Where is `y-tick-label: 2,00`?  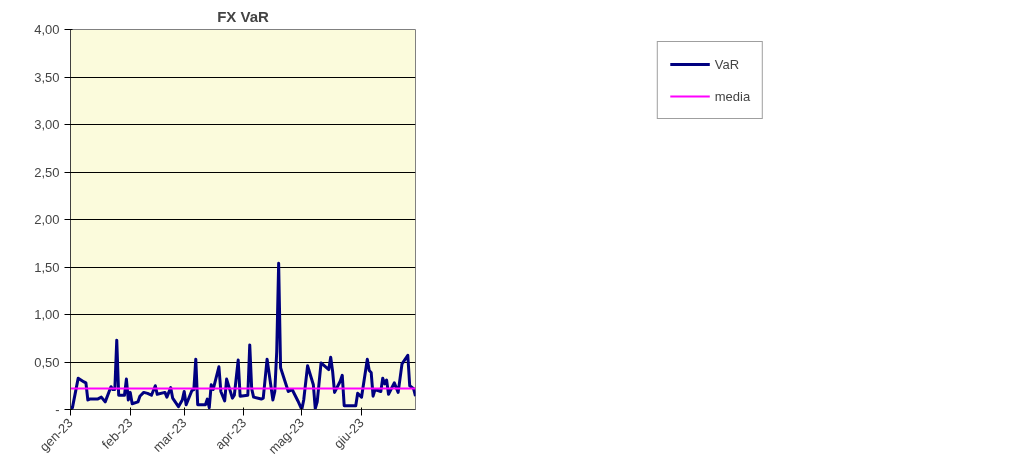 y-tick-label: 2,00 is located at coordinates (47, 219).